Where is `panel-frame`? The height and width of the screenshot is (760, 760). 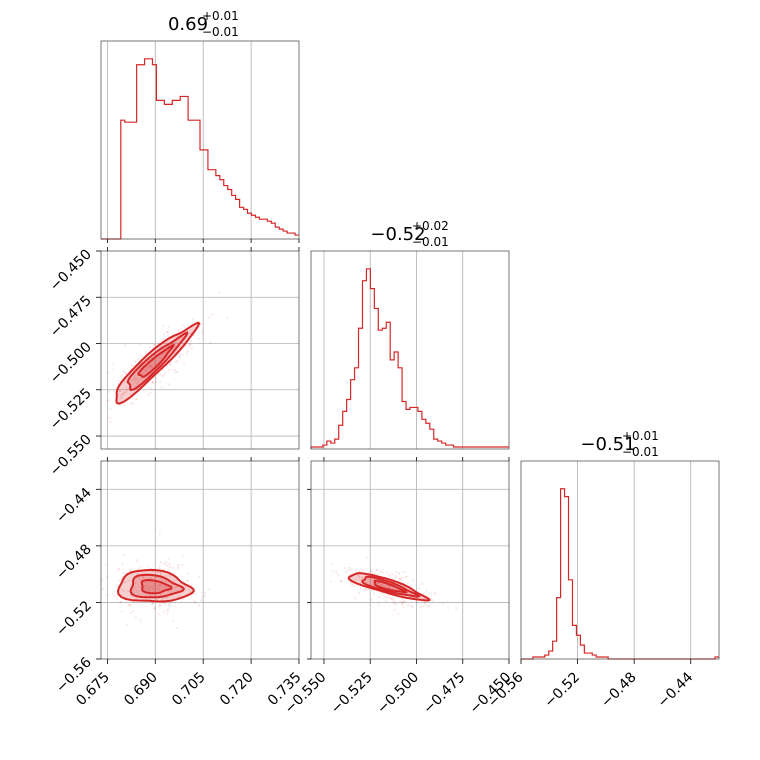 panel-frame is located at coordinates (410, 350).